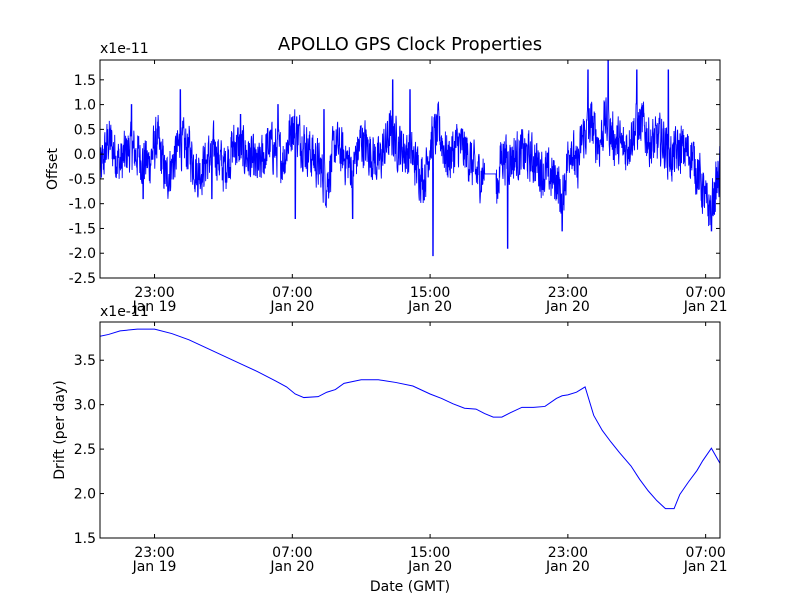 Image resolution: width=800 pixels, height=600 pixels. What do you see at coordinates (82, 229) in the screenshot?
I see `offset-ytick-label: -1.5` at bounding box center [82, 229].